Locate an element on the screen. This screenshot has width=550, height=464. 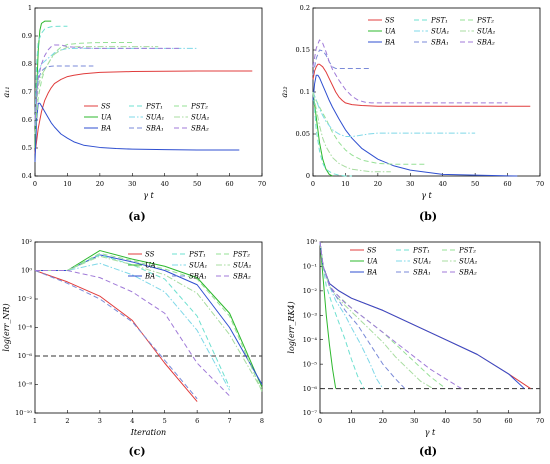
y-tick-label: 10² is located at coordinates (26, 242).